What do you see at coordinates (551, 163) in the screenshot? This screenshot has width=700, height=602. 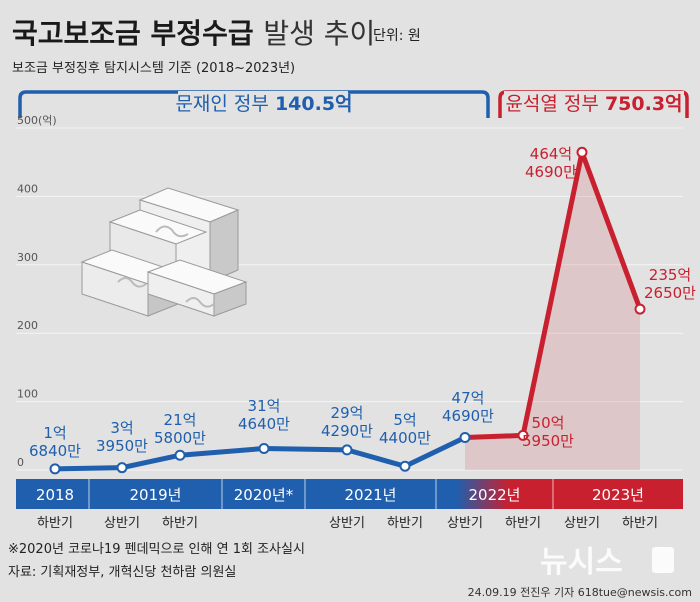 I see `data-label: 464억 4690만` at bounding box center [551, 163].